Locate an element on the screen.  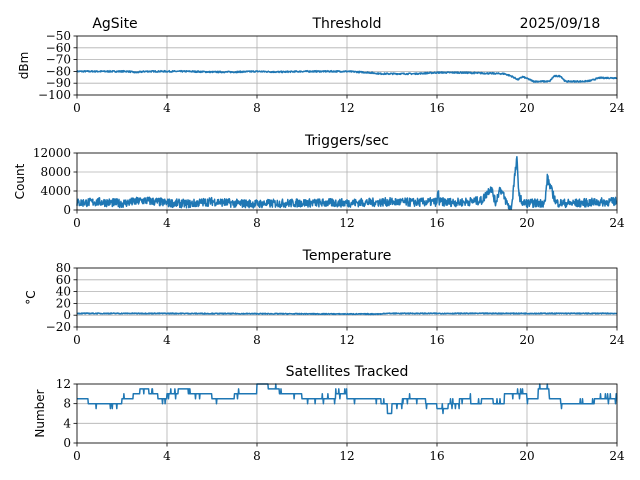
chart-title: Threshold is located at coordinates (347, 24).